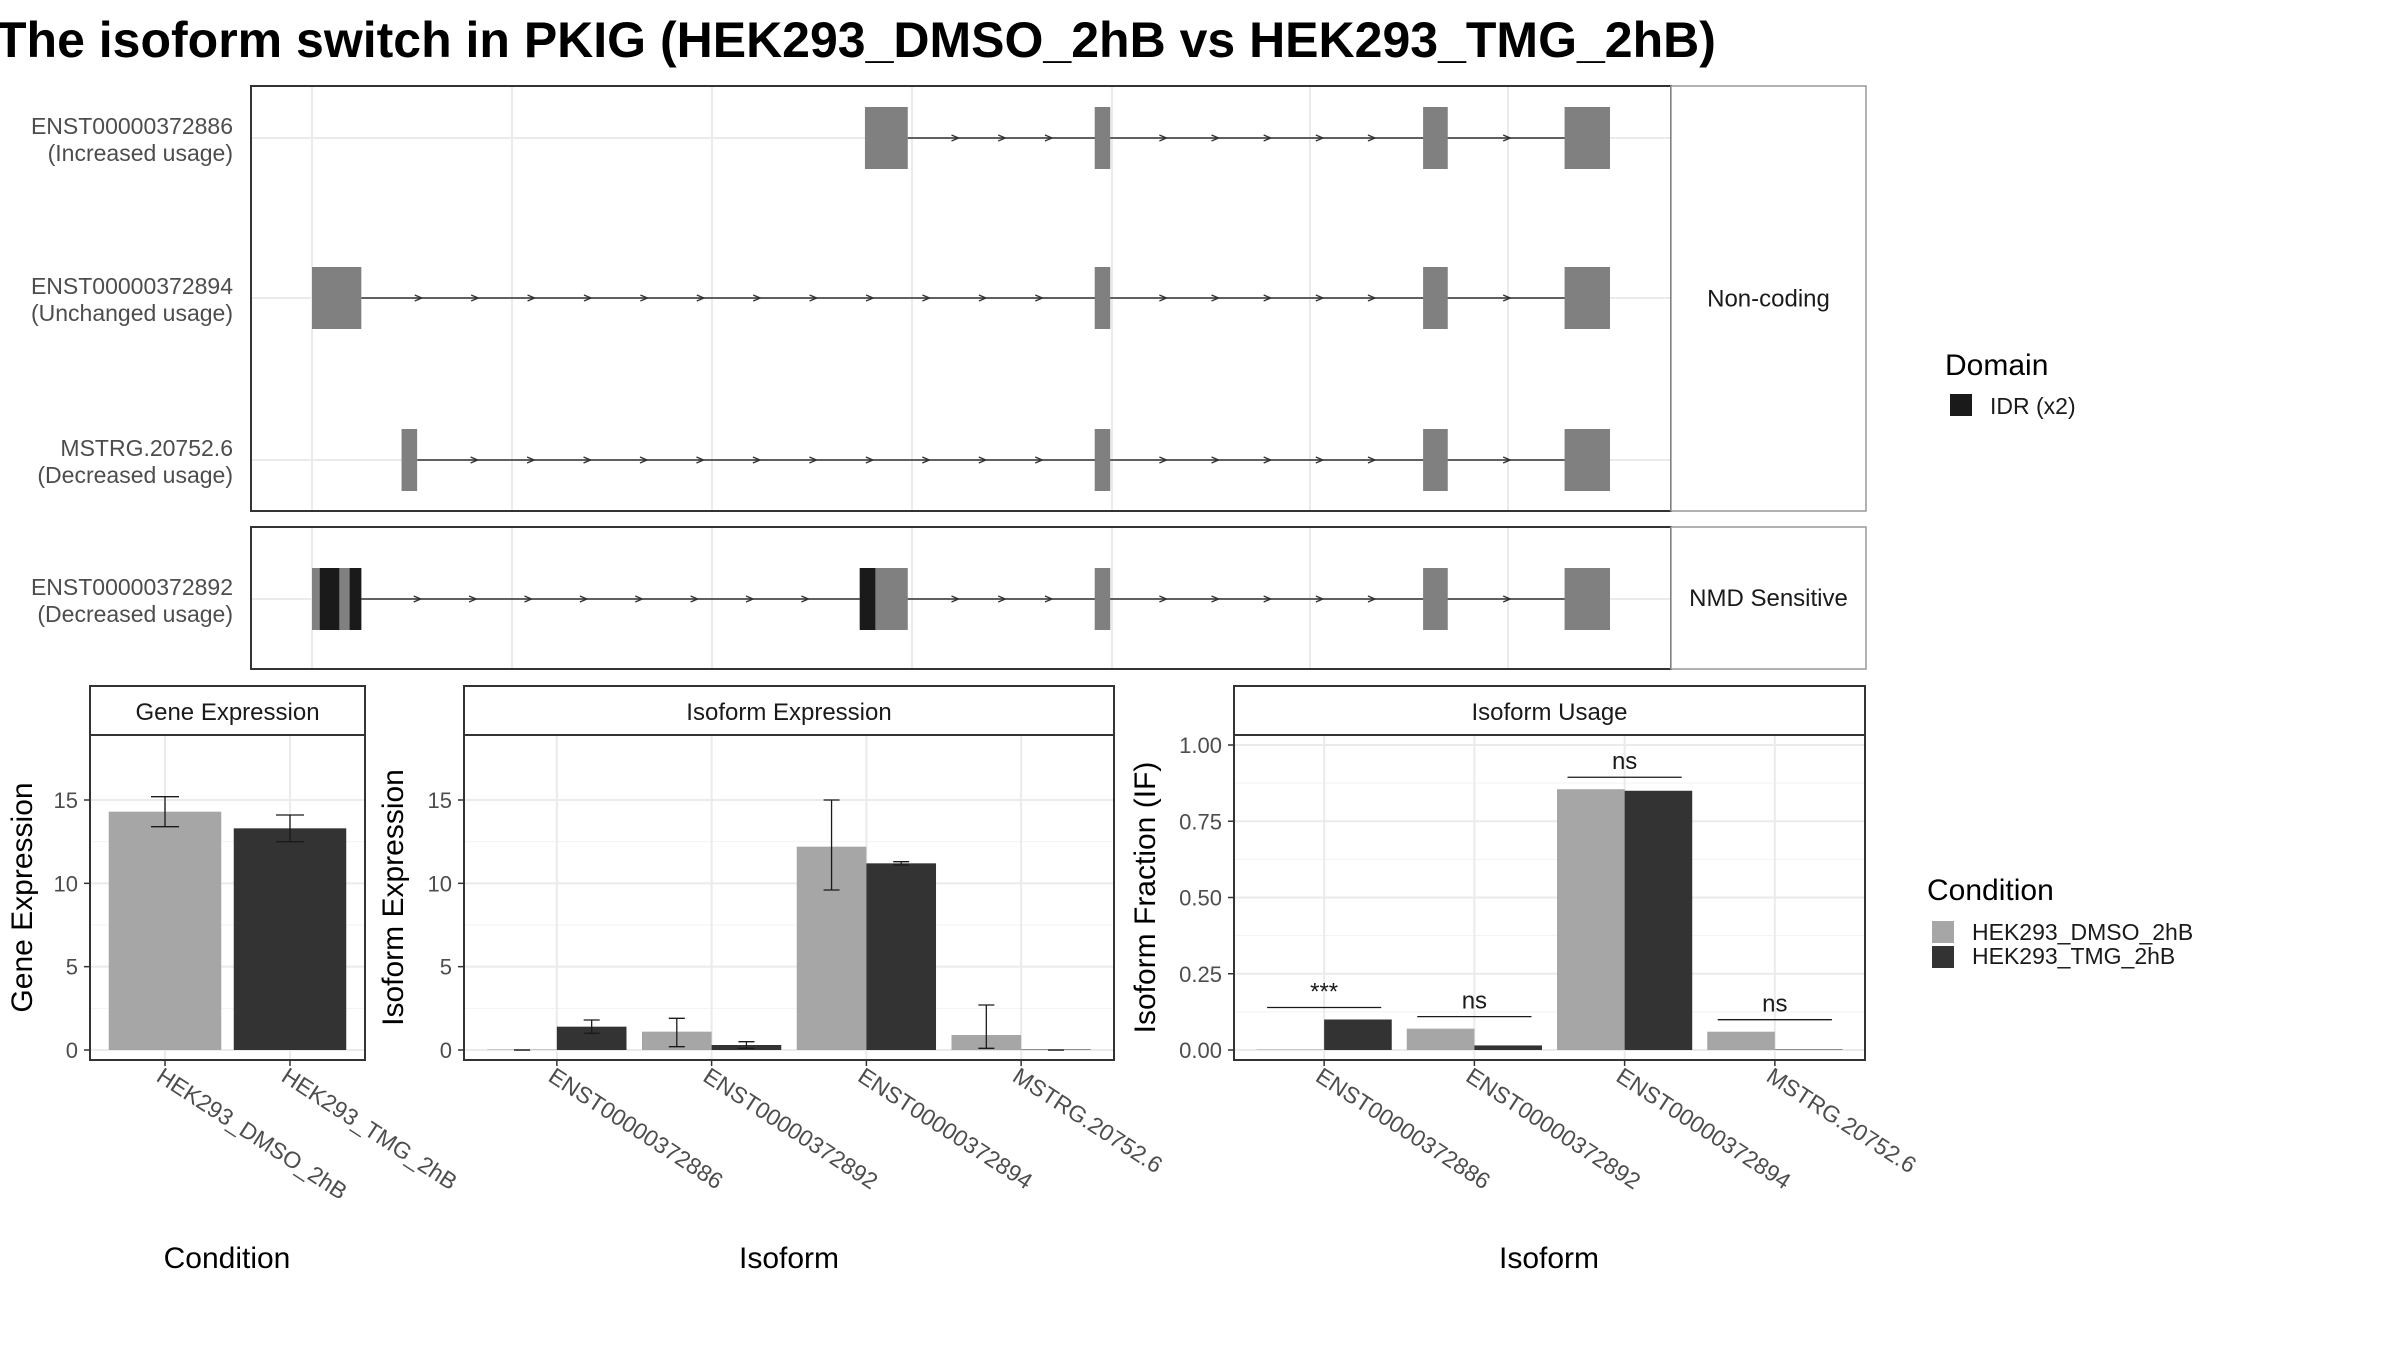 This screenshot has width=2400, height=1350. I want to click on condition-legend-title: Condition, so click(1990, 890).